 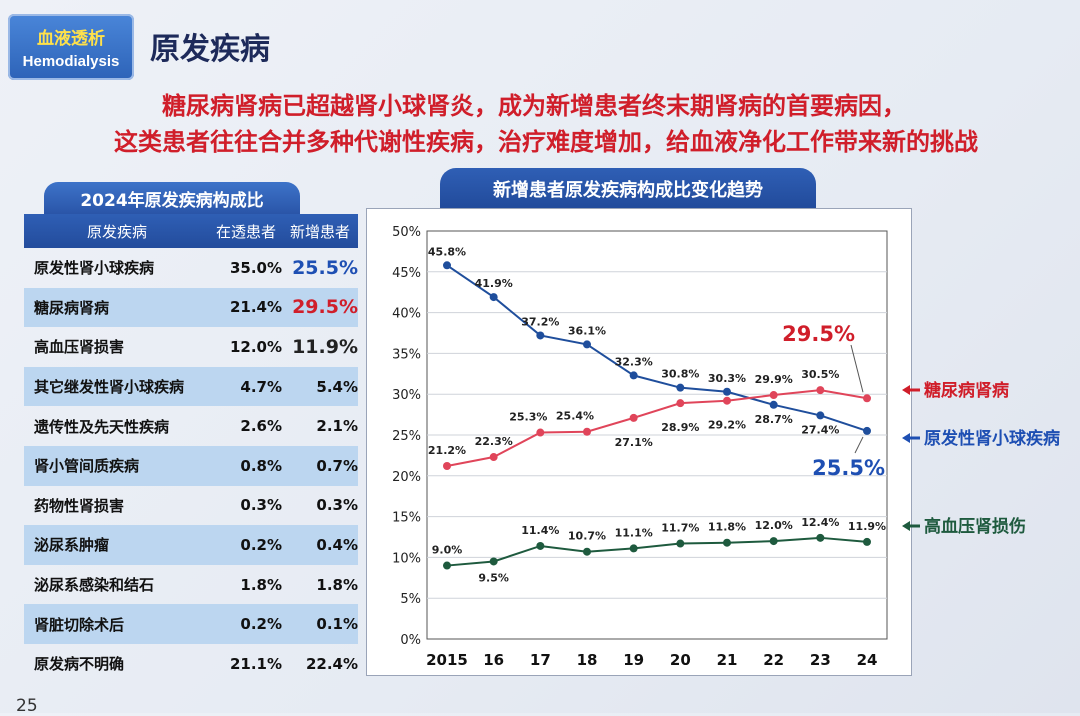 I want to click on data-label: 30.3%, so click(x=727, y=378).